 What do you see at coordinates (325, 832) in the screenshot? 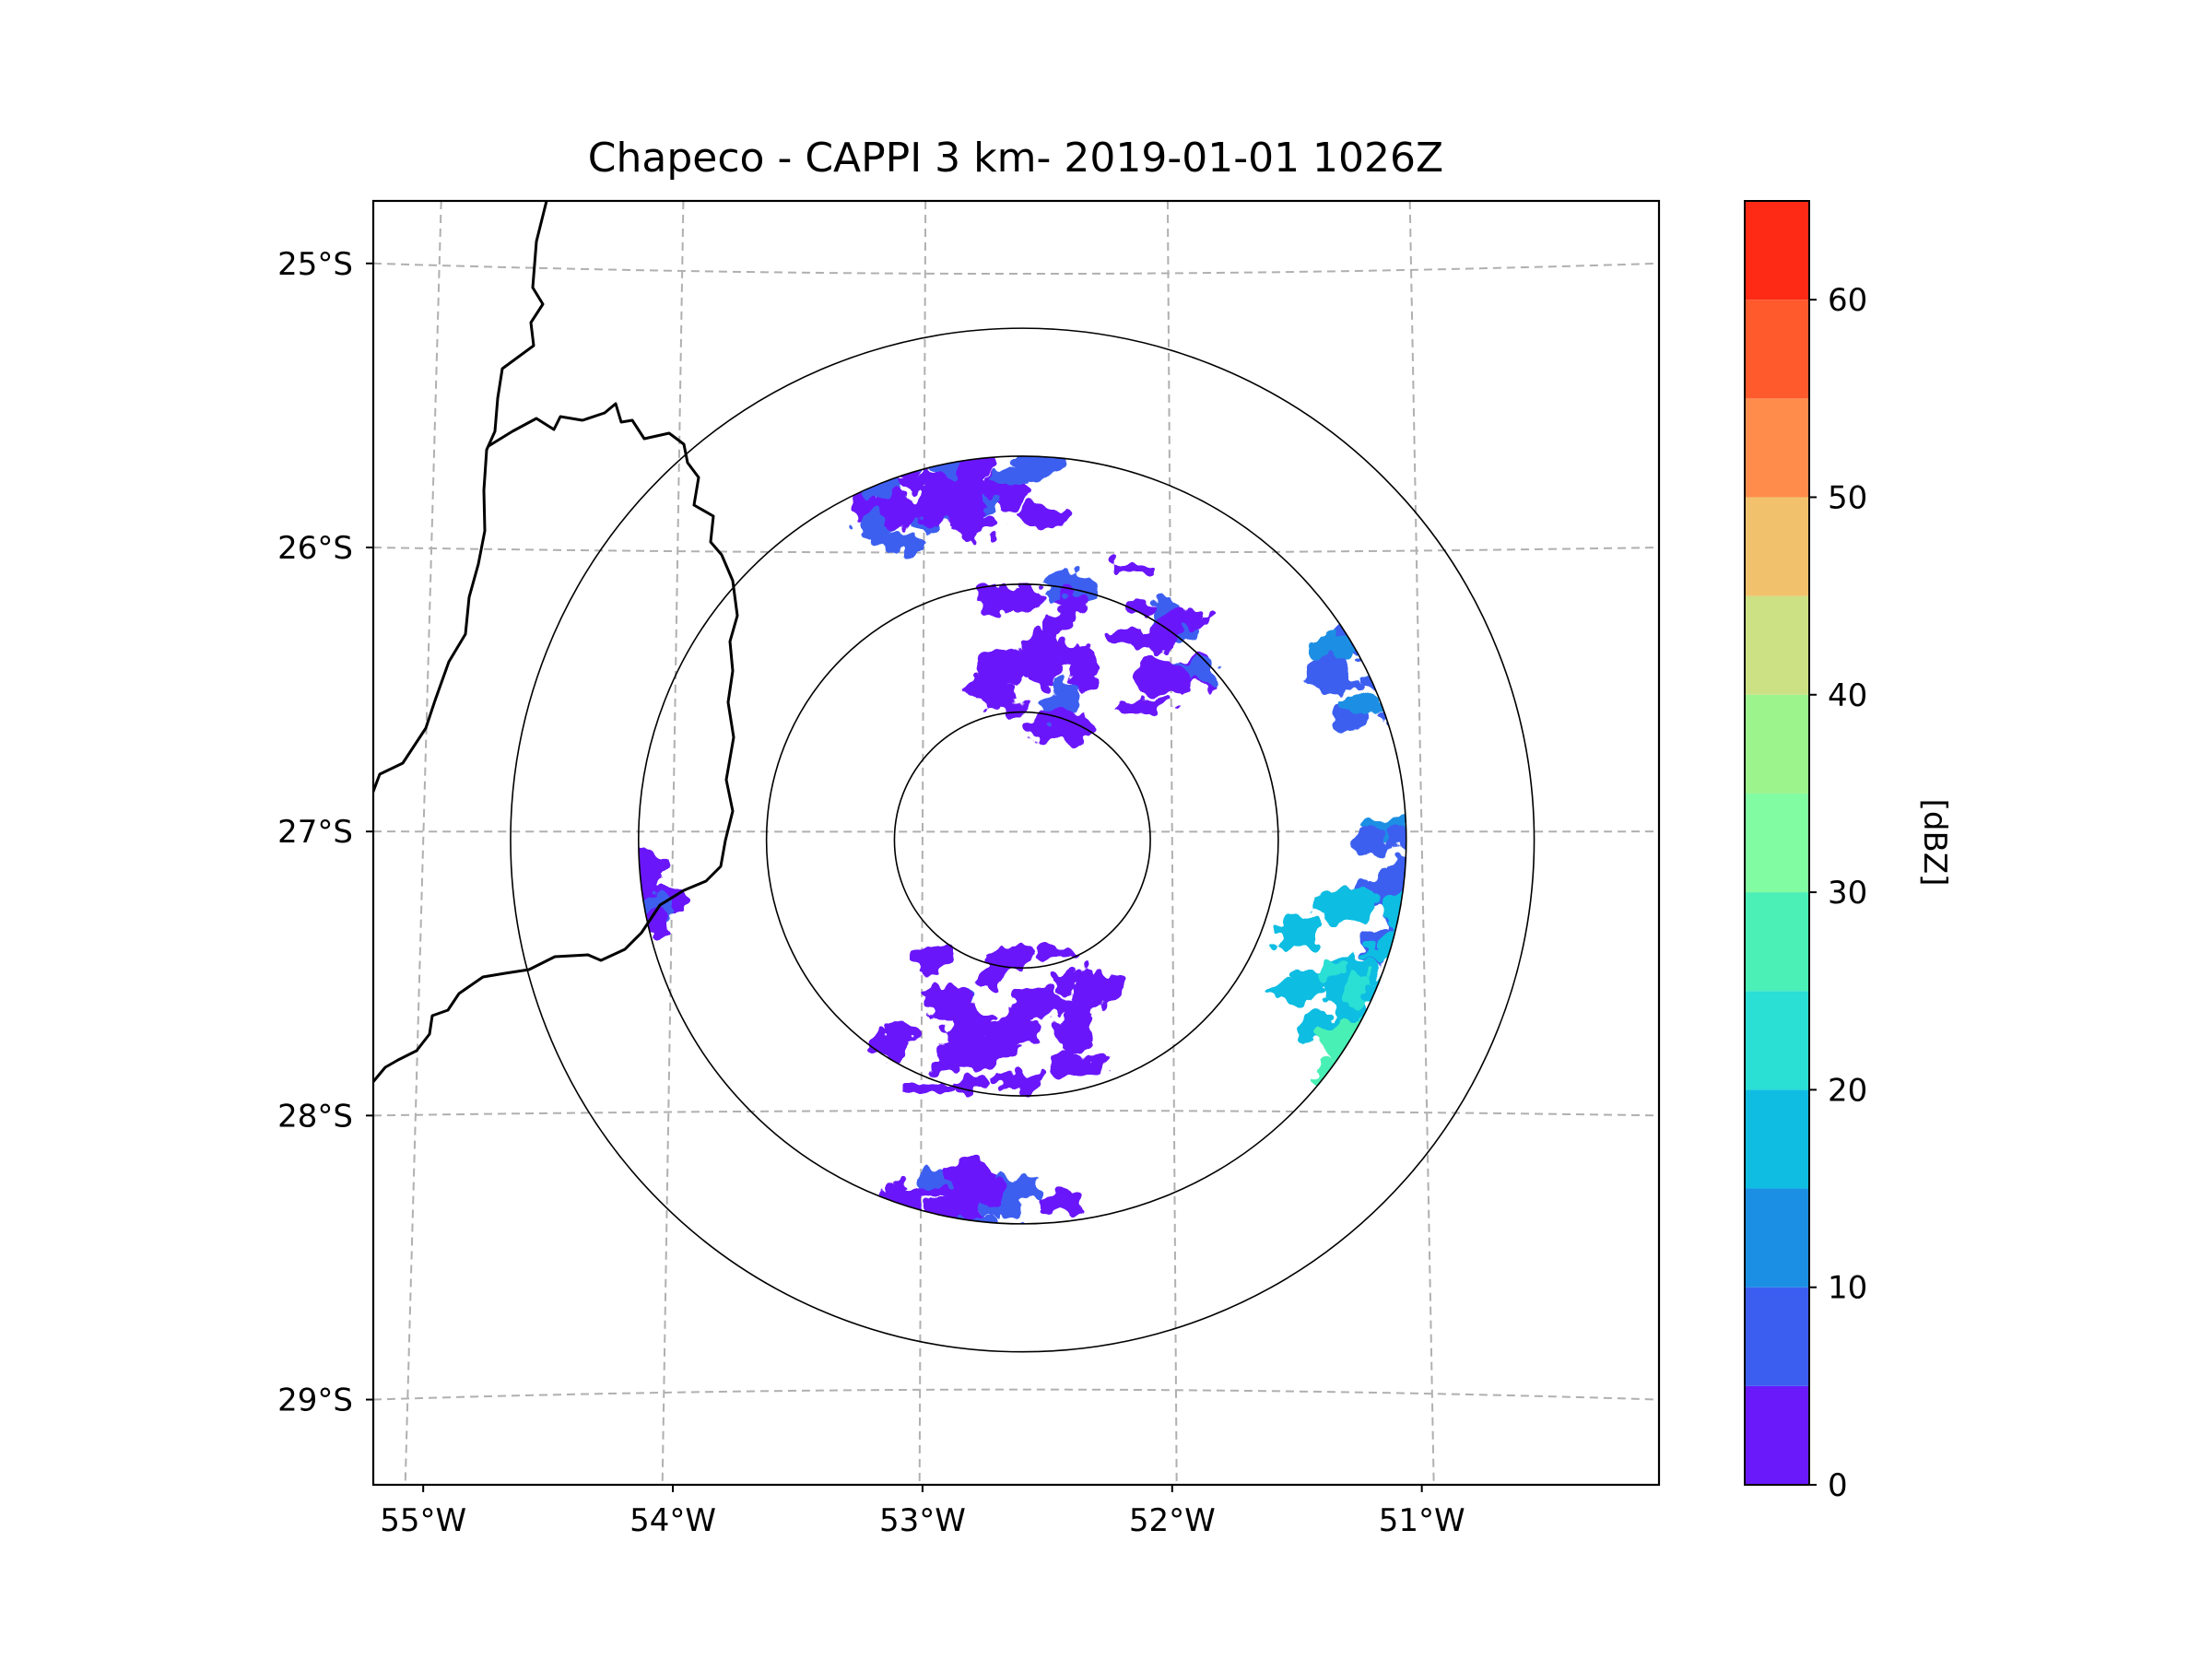
I see `y-axis: 25°S 26°S 27°S 28°S 29°S` at bounding box center [325, 832].